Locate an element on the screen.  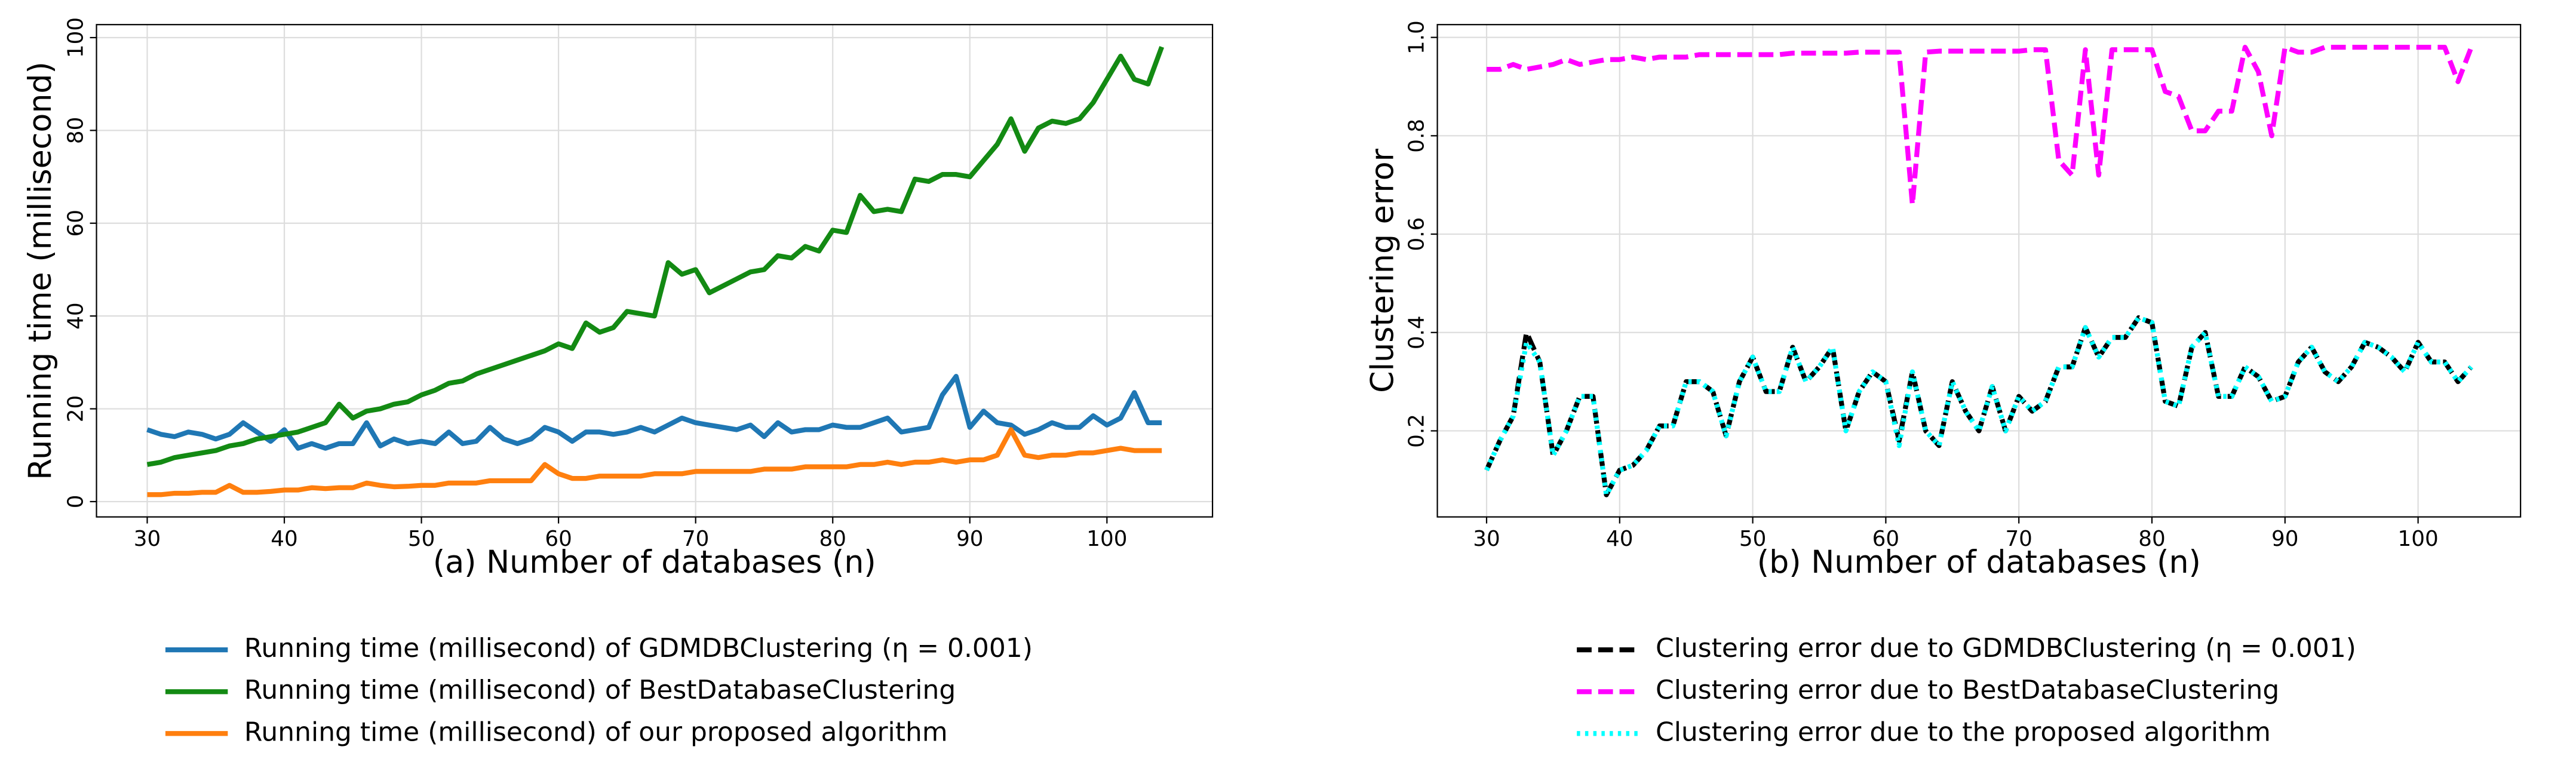
y-axis-label: Running time (millisecond) is located at coordinates (41, 271).